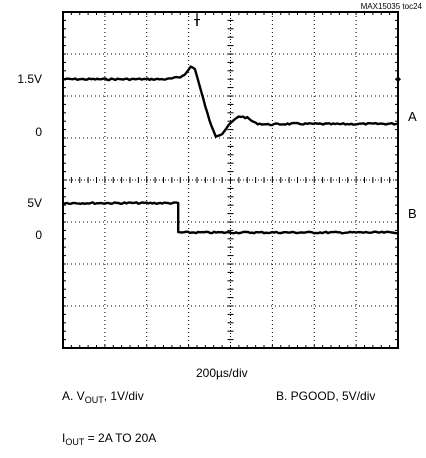 The width and height of the screenshot is (426, 458). I want to click on caption-a-prefix: A. V, so click(73, 396).